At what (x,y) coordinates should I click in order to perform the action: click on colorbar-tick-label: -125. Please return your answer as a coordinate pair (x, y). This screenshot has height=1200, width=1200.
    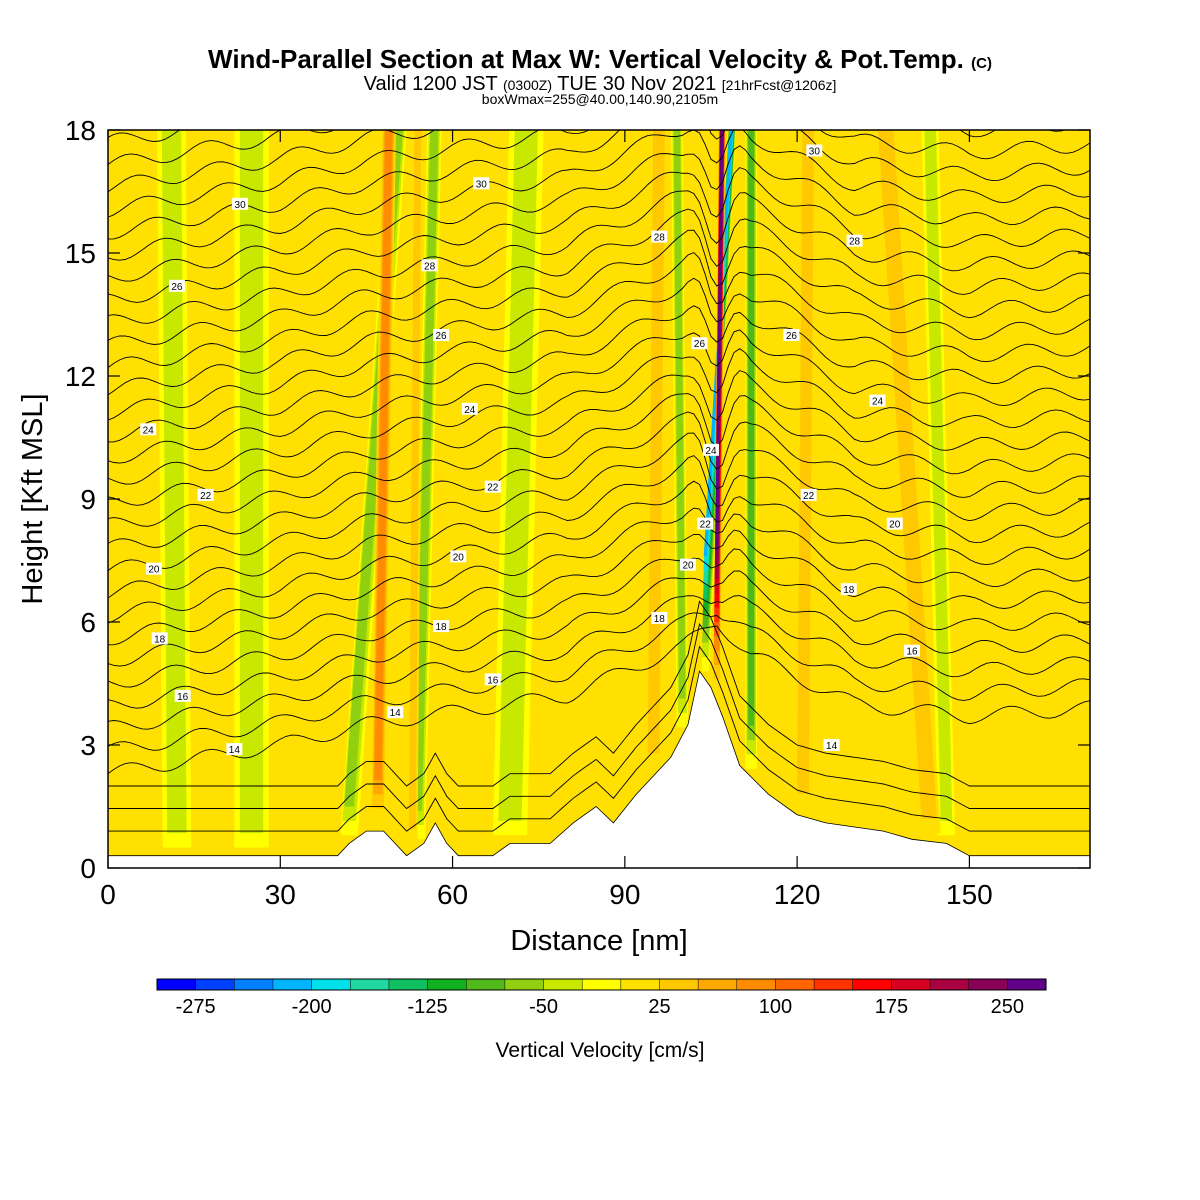
    Looking at the image, I should click on (428, 1007).